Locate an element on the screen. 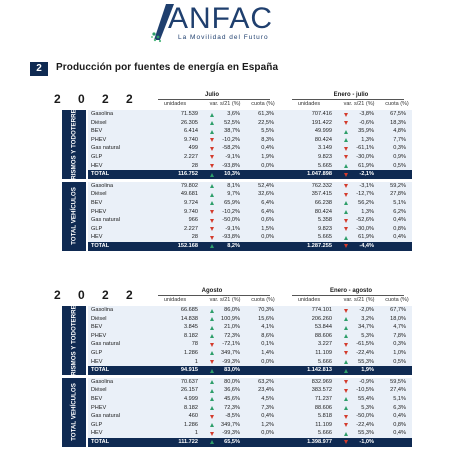  ytd-units: 66.238 is located at coordinates (323, 202).